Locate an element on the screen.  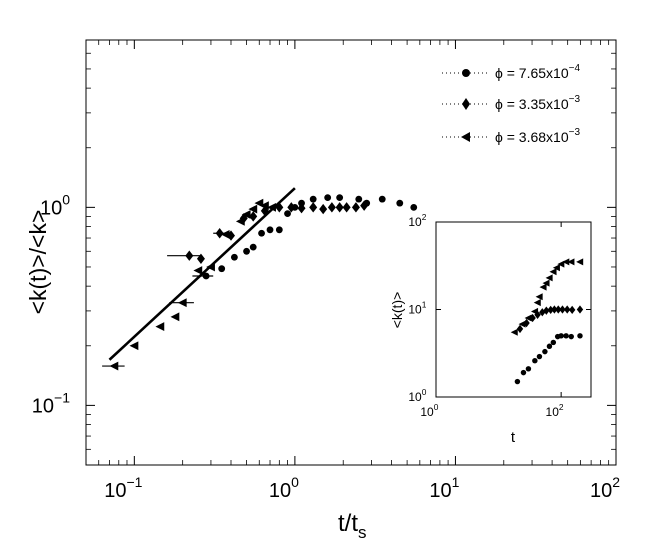
y-tick-label-exponent: 0 is located at coordinates (424, 392).